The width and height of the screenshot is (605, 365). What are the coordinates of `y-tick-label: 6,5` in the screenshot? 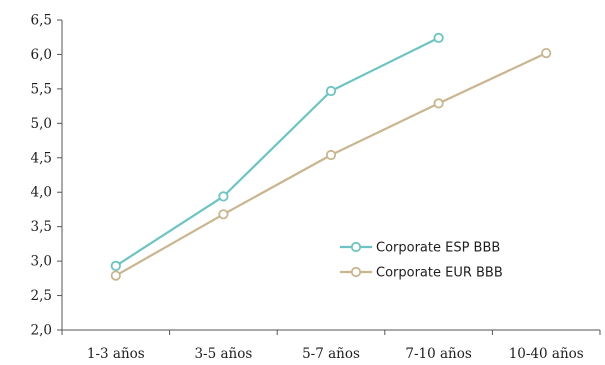 It's located at (41, 21).